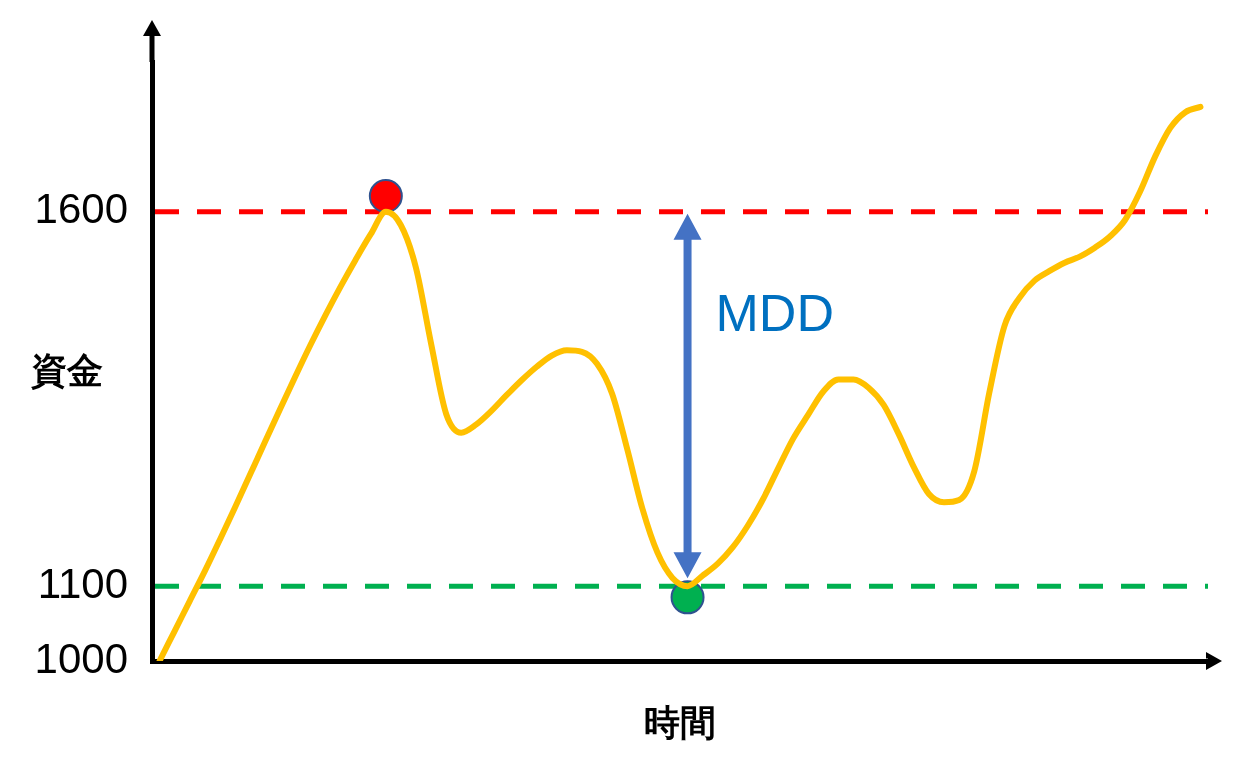 Image resolution: width=1239 pixels, height=777 pixels. What do you see at coordinates (81, 658) in the screenshot?
I see `y-tick-label: 1000` at bounding box center [81, 658].